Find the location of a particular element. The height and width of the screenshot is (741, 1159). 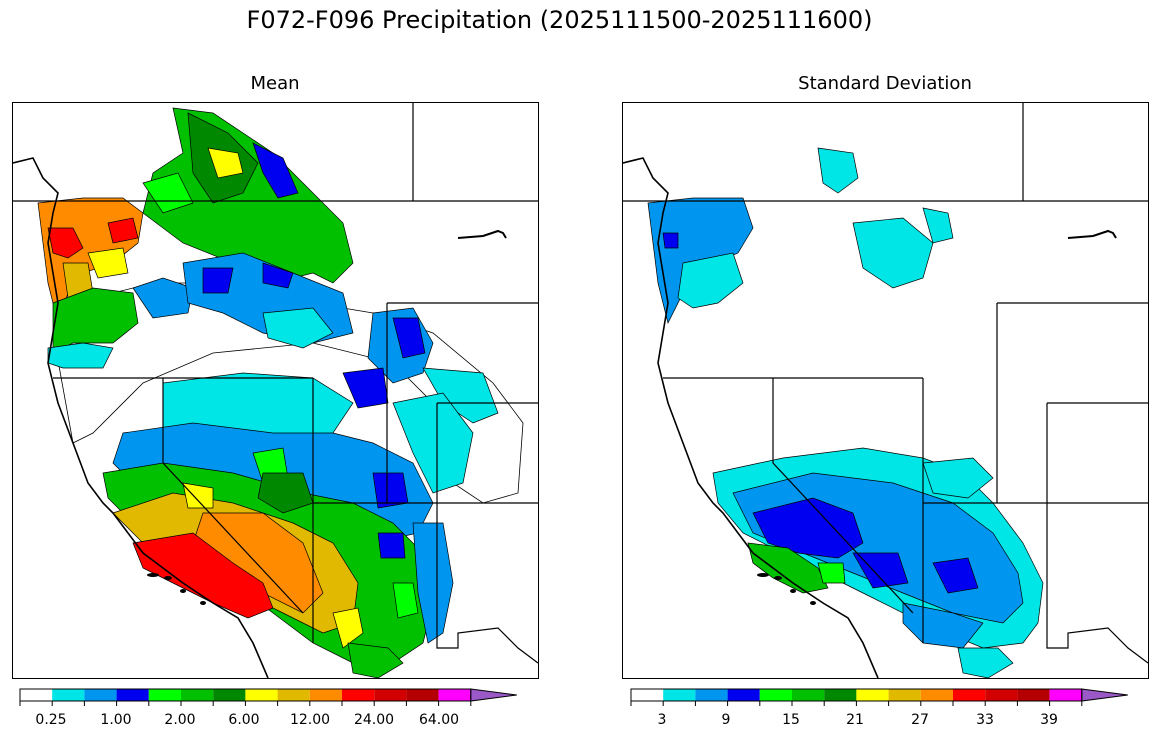

sd-region-wa-darkblue is located at coordinates (670, 240).